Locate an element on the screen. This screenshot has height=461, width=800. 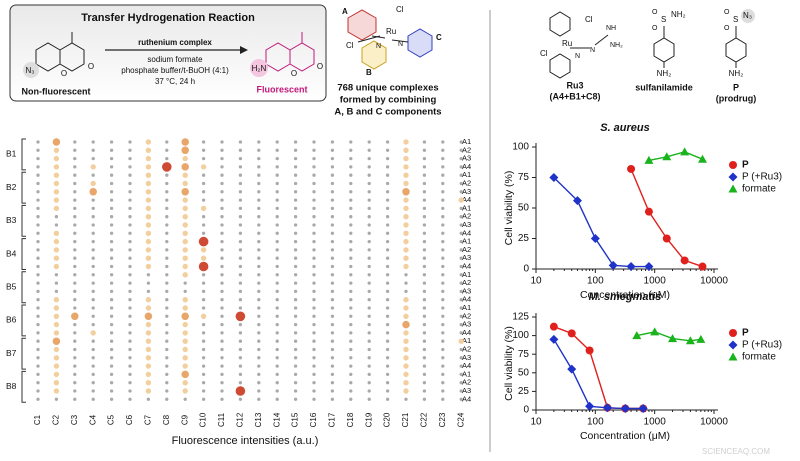
substrate-structure is located at coordinates (54, 55).